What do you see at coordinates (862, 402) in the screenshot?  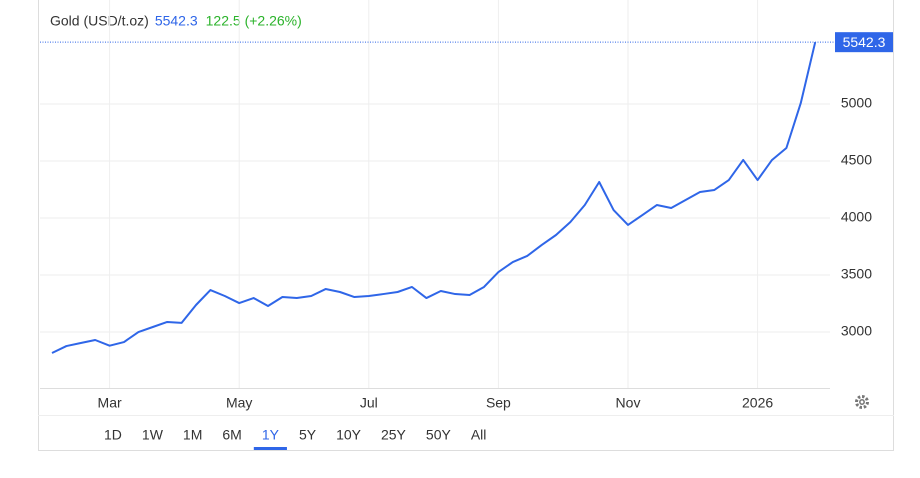 I see `settings-icon` at bounding box center [862, 402].